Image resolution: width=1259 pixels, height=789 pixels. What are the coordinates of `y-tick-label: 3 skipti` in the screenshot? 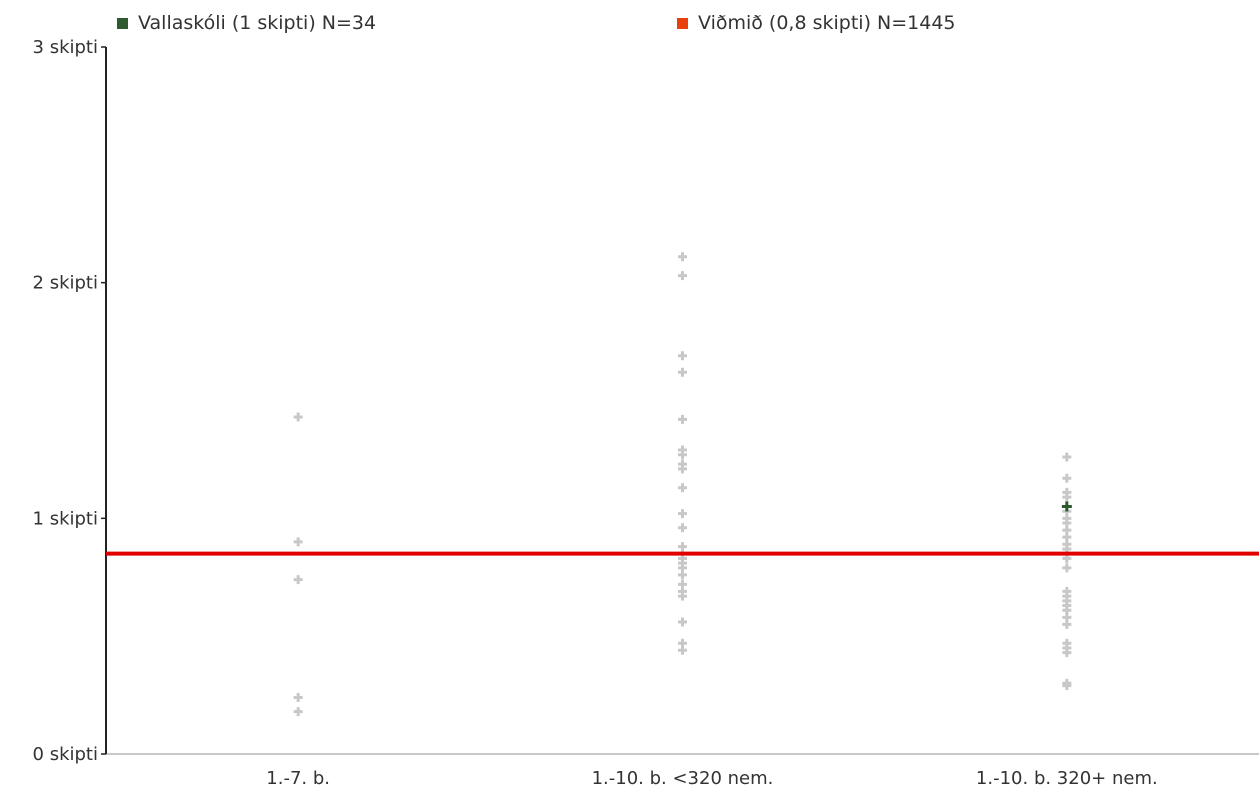 It's located at (65, 47).